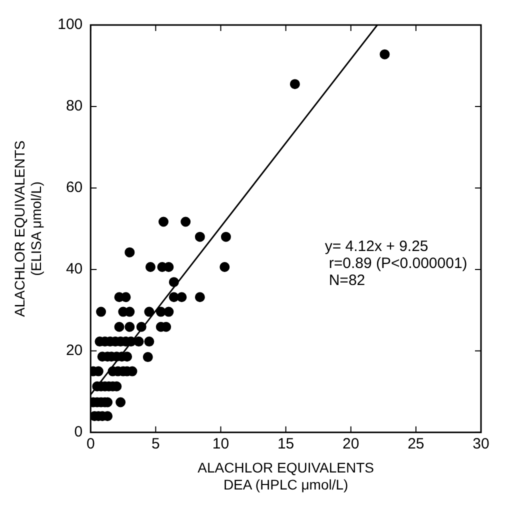  What do you see at coordinates (221, 444) in the screenshot?
I see `x-tick-label: 10` at bounding box center [221, 444].